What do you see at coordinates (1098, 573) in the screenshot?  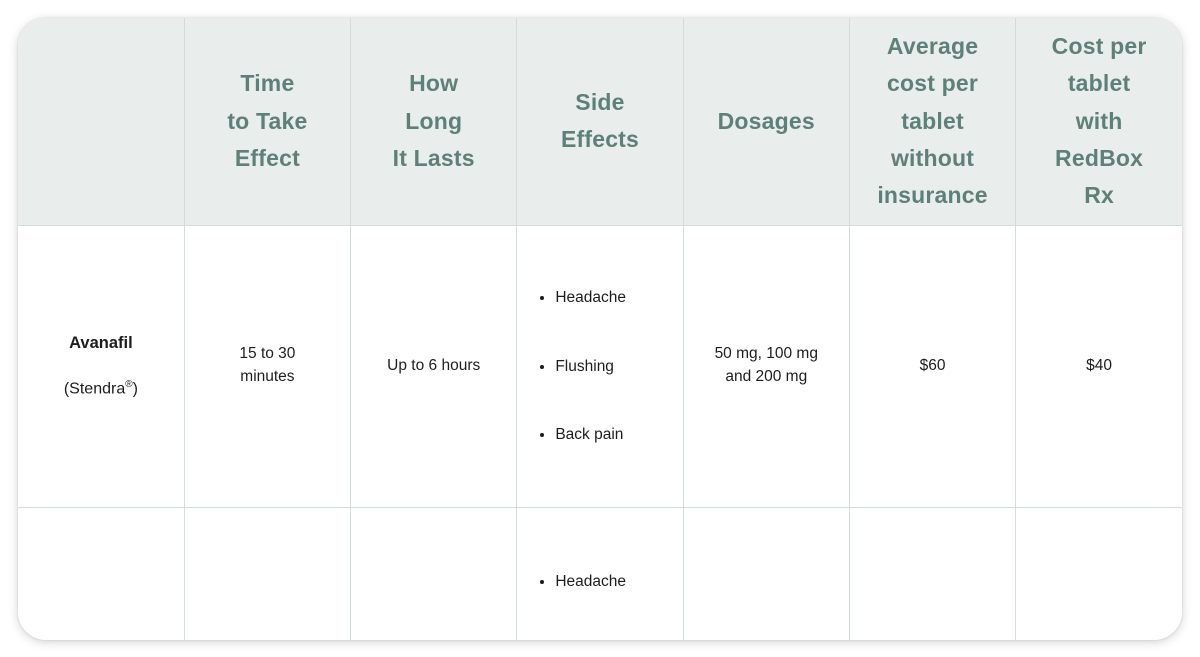 I see `redbox-cost-cell: $3` at bounding box center [1098, 573].